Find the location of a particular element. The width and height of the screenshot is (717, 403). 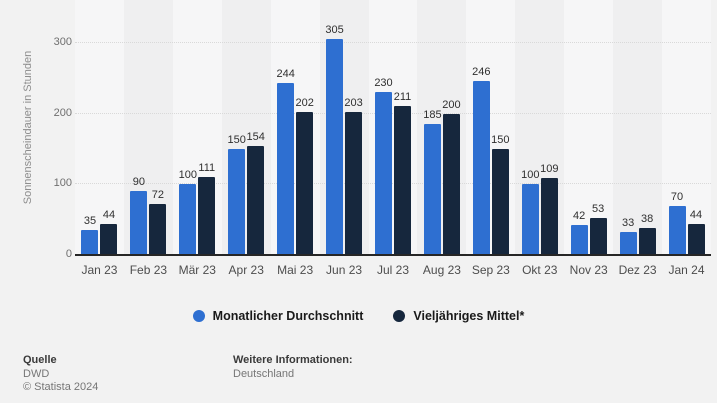

source-label: Quelle is located at coordinates (40, 360).